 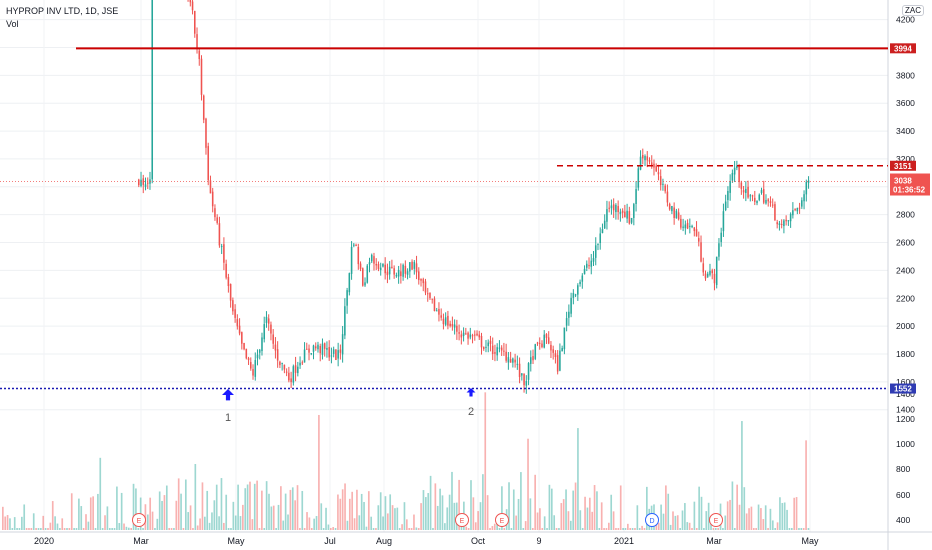 What do you see at coordinates (905, 444) in the screenshot?
I see `volume-tick-label: 1000` at bounding box center [905, 444].